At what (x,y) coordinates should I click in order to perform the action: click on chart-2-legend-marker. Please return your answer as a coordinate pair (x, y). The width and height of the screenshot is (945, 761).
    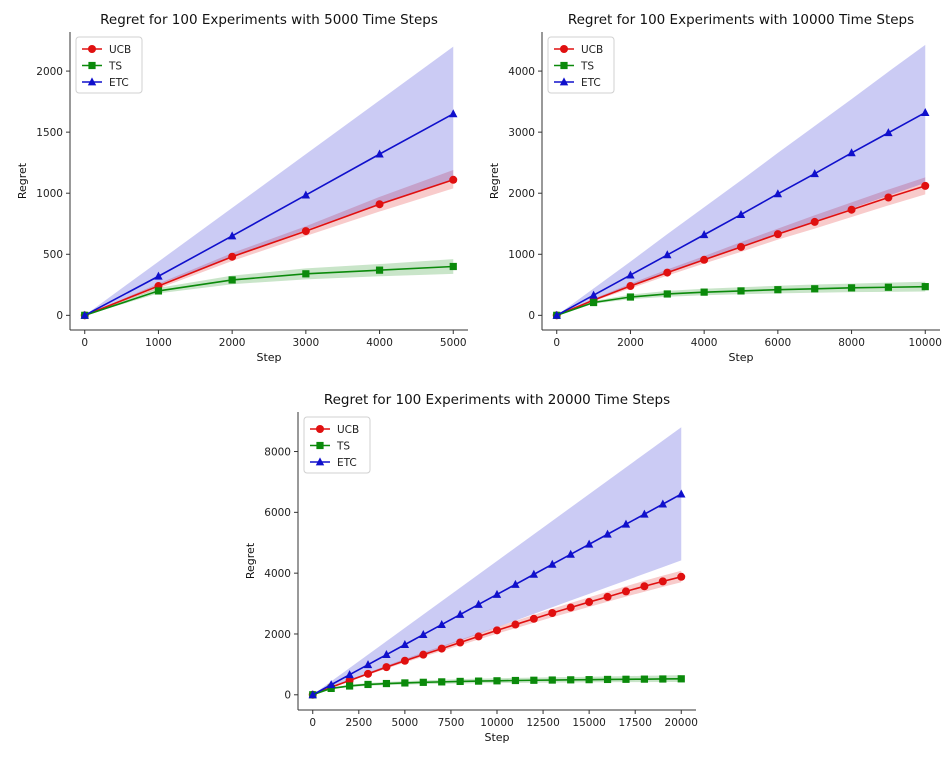
    Looking at the image, I should click on (564, 49).